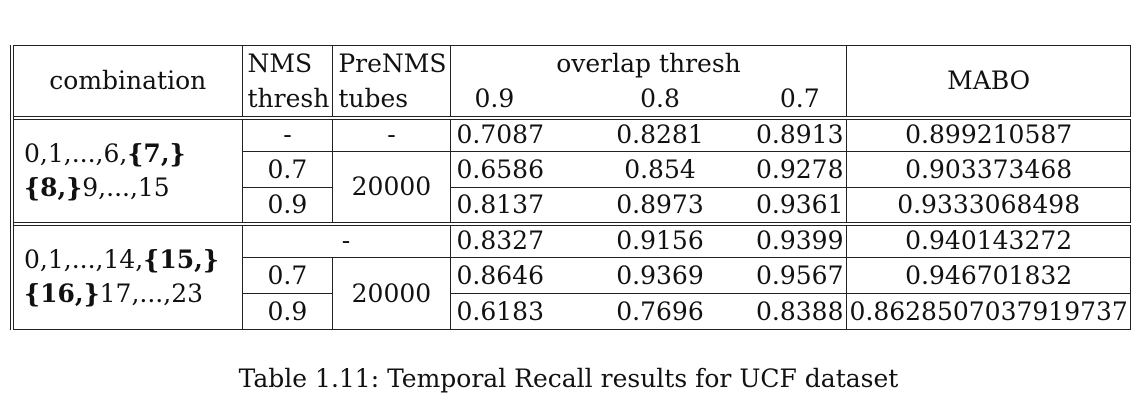  What do you see at coordinates (508, 99) in the screenshot?
I see `header-overlap-0.9: 0.9` at bounding box center [508, 99].